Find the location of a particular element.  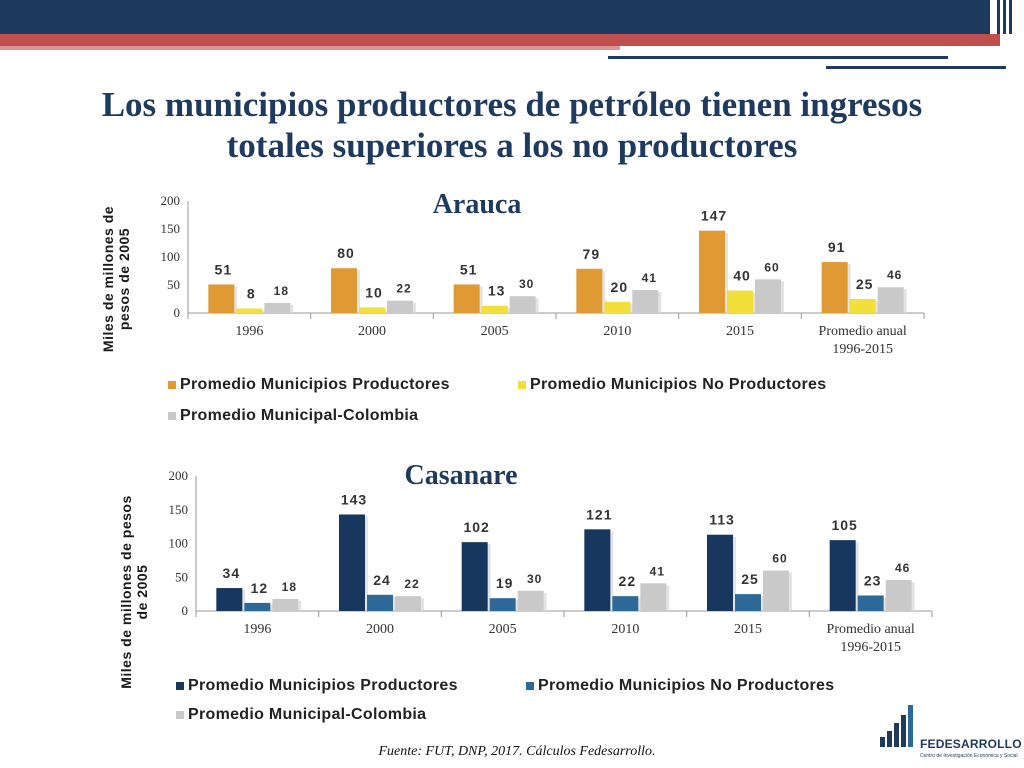

data-label: 105 is located at coordinates (844, 525).